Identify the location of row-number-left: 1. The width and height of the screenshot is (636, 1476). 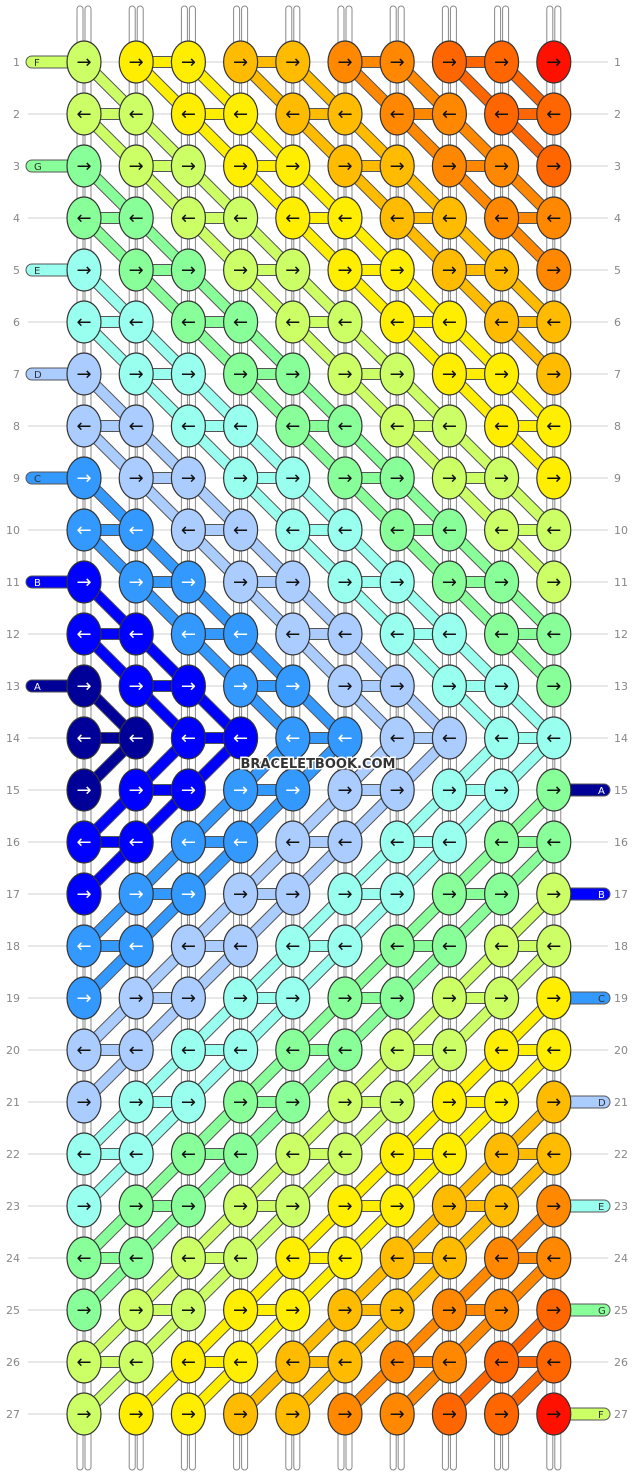
(16, 62).